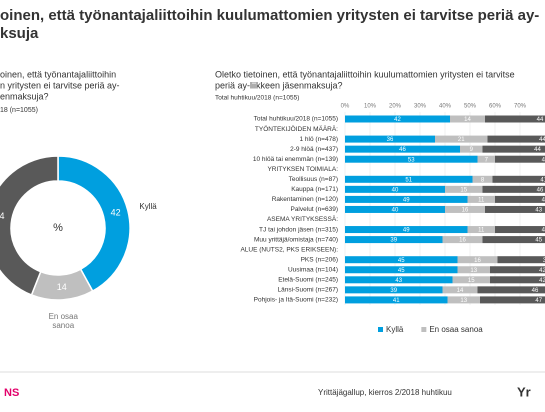  Describe the element at coordinates (314, 149) in the screenshot. I see `category-label: 2-9 hlöä (n=437)` at that location.